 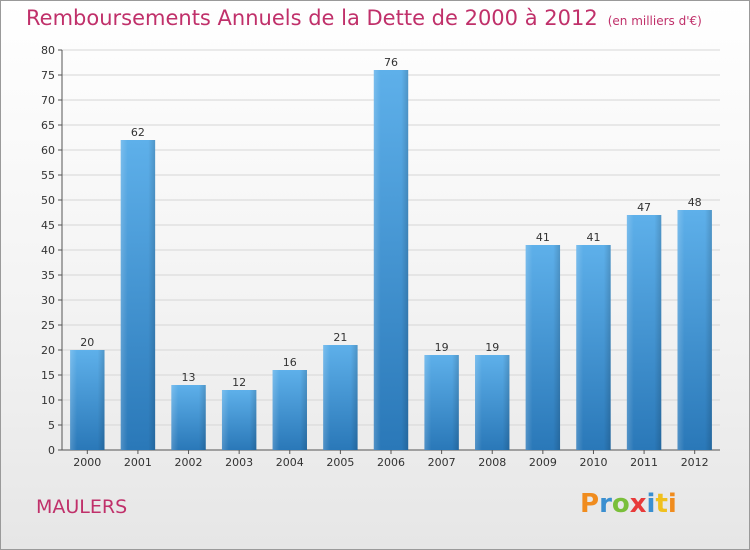 I want to click on x-tick-label: 2006, so click(x=391, y=462).